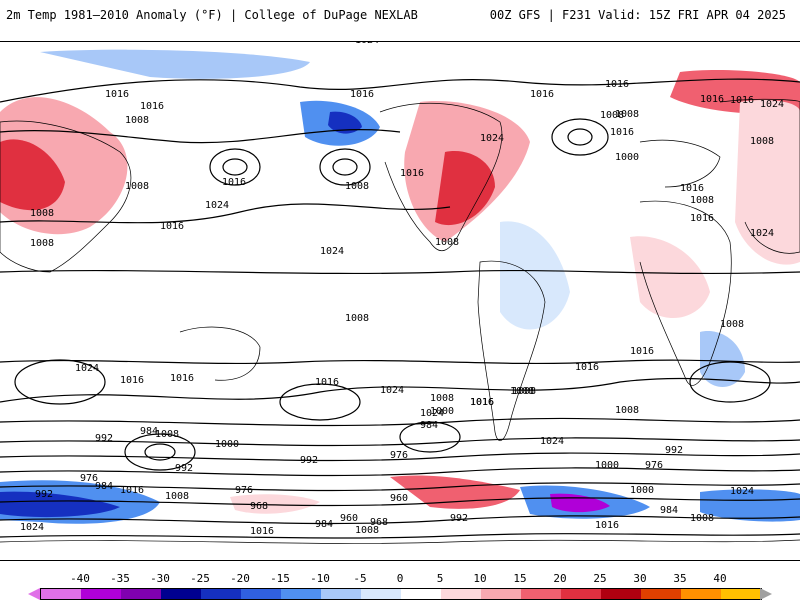  What do you see at coordinates (80, 578) in the screenshot?
I see `colorbar-tick-label: -40` at bounding box center [80, 578].